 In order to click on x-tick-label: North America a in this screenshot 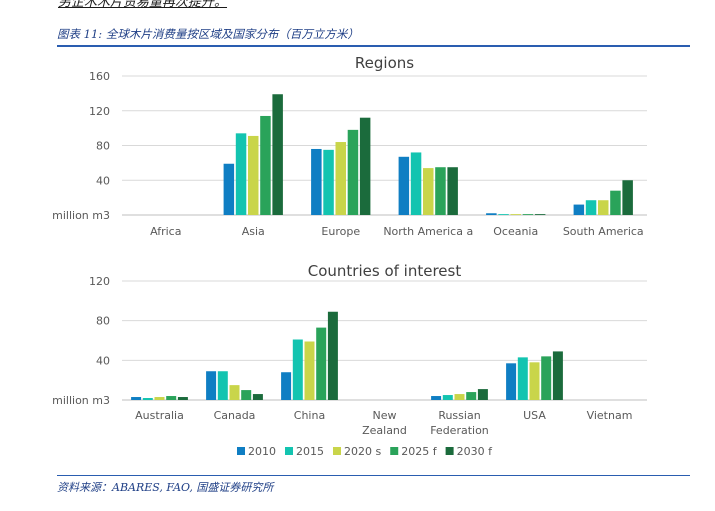, I will do `click(428, 231)`.